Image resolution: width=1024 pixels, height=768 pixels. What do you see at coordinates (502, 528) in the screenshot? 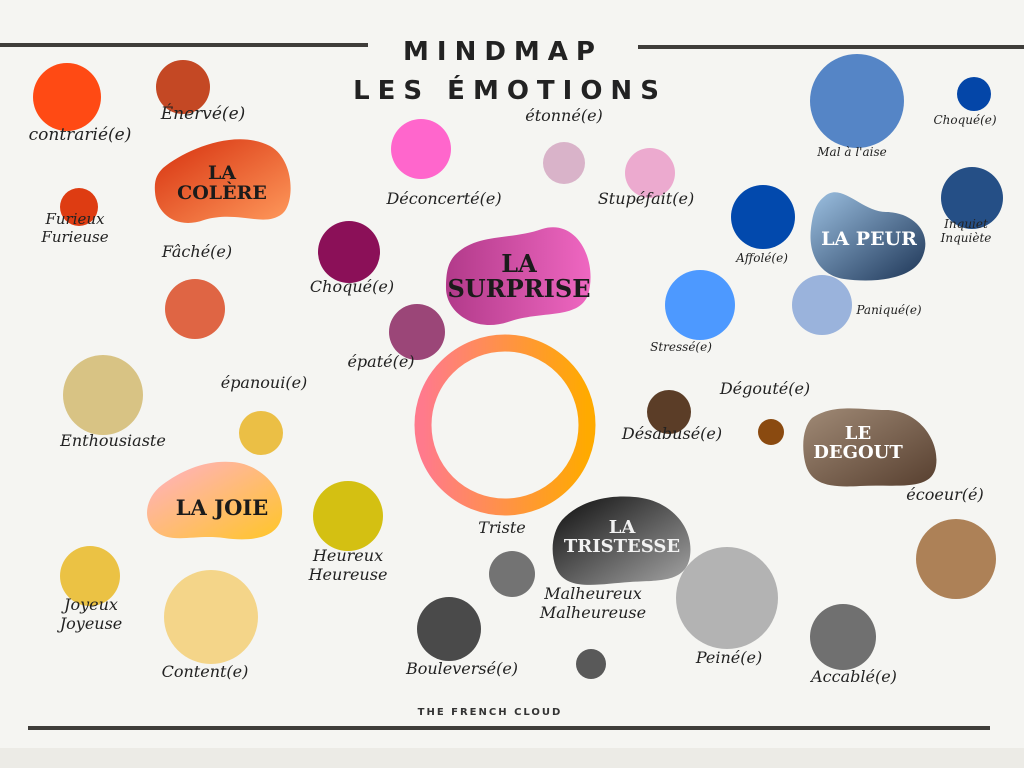
I see `emotion-label: Triste` at bounding box center [502, 528].